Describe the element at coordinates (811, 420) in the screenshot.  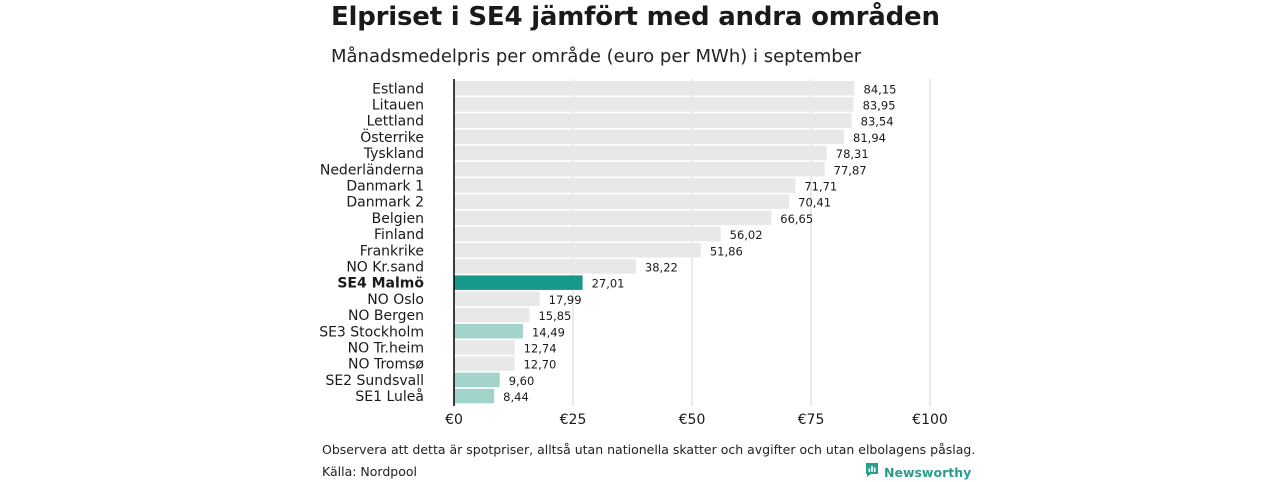
I see `x-tick-label: €75` at that location.